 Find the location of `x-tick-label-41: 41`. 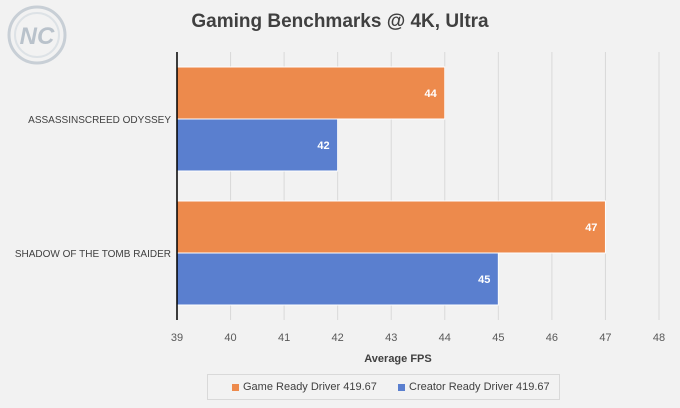

x-tick-label-41: 41 is located at coordinates (284, 338).